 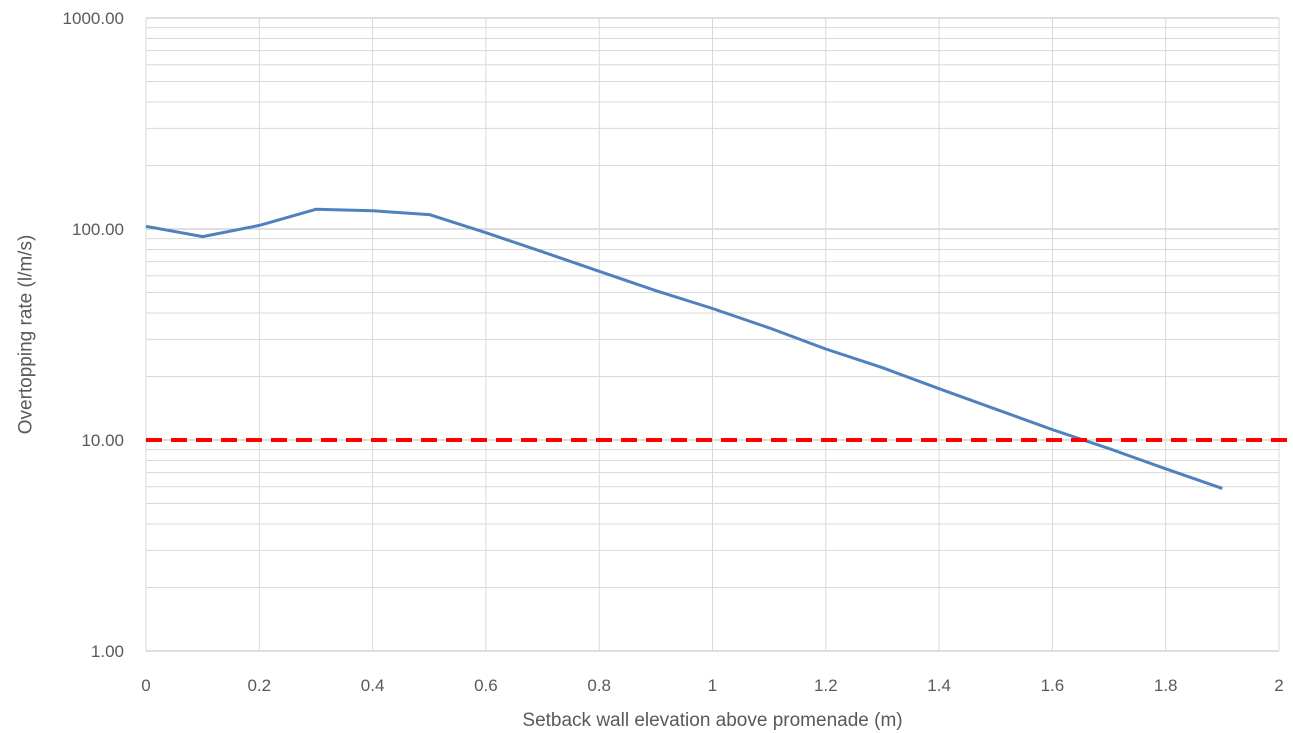 I want to click on x-tick-labels: 0 0.2 0.4 0.6 0.8 1 1.2 1.4 1.6 1.8 2, so click(x=712, y=685).